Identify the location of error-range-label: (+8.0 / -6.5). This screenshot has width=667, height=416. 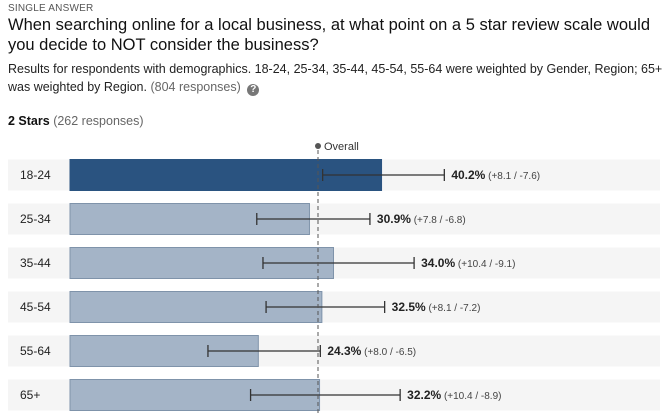
(388, 352).